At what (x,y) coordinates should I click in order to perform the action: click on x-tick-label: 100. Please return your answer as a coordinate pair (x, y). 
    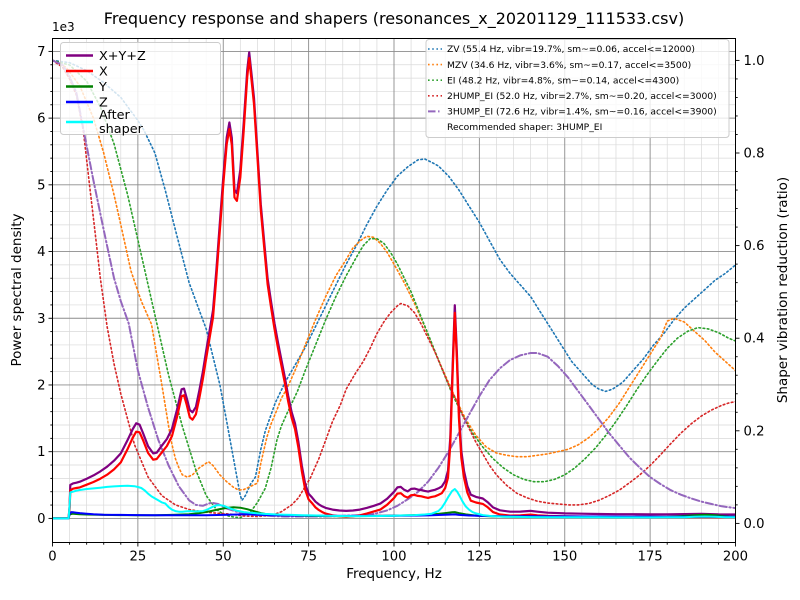
    Looking at the image, I should click on (393, 557).